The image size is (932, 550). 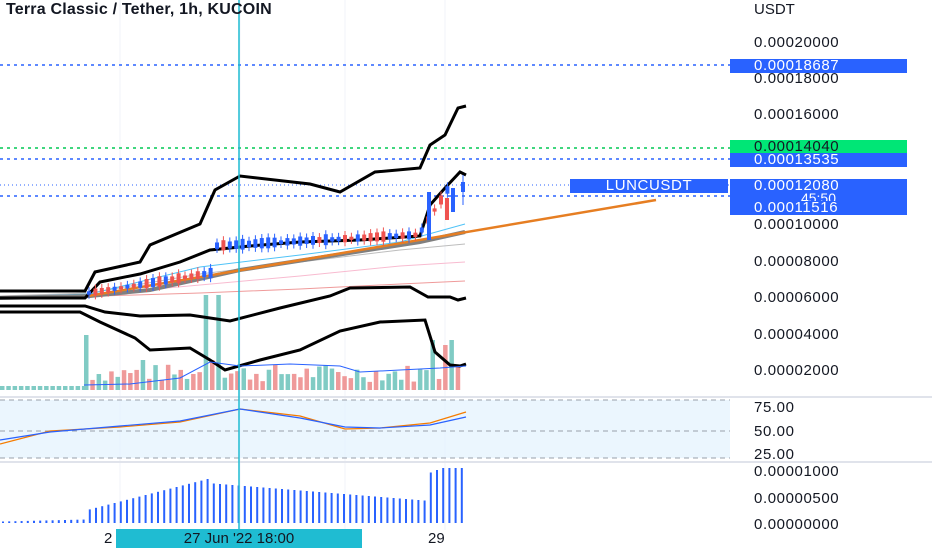 I want to click on price-tick: 0.00010000, so click(x=797, y=224).